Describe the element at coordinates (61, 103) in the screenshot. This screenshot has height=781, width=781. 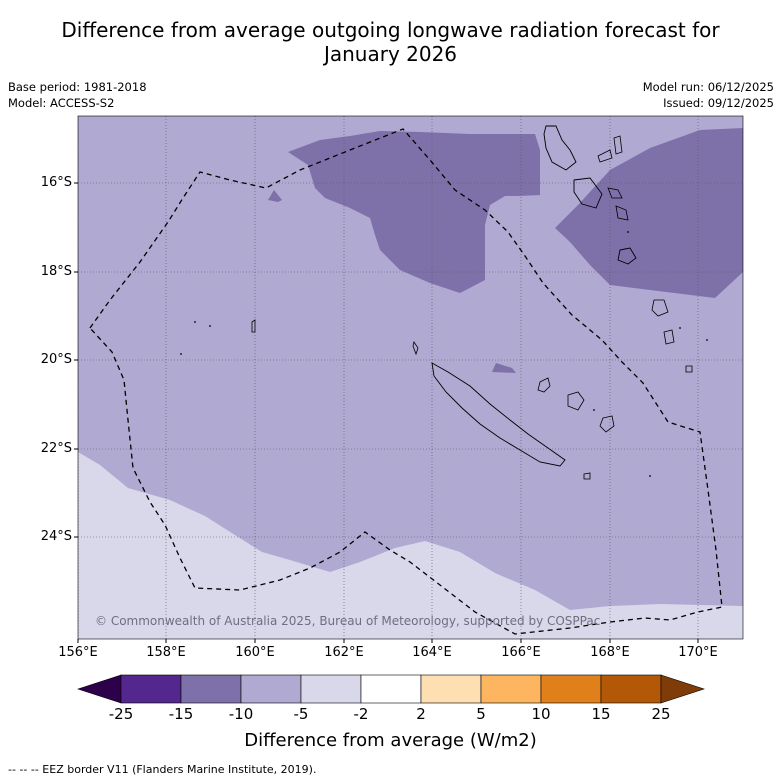
I see `model-name: Model: ACCESS-S2` at that location.